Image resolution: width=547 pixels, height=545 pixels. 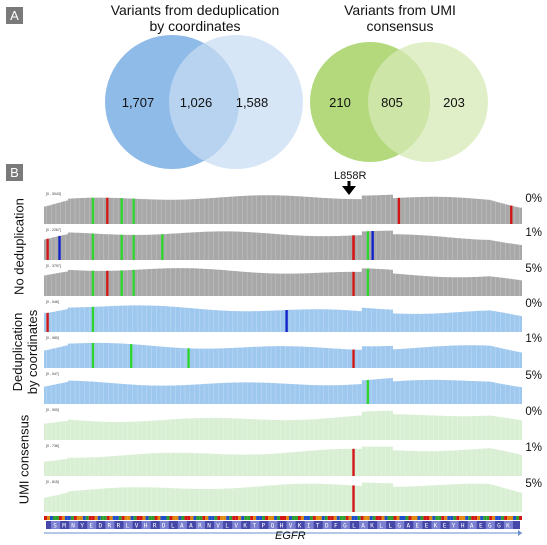 I want to click on track-1-1: [0 - 980], so click(x=283, y=352).